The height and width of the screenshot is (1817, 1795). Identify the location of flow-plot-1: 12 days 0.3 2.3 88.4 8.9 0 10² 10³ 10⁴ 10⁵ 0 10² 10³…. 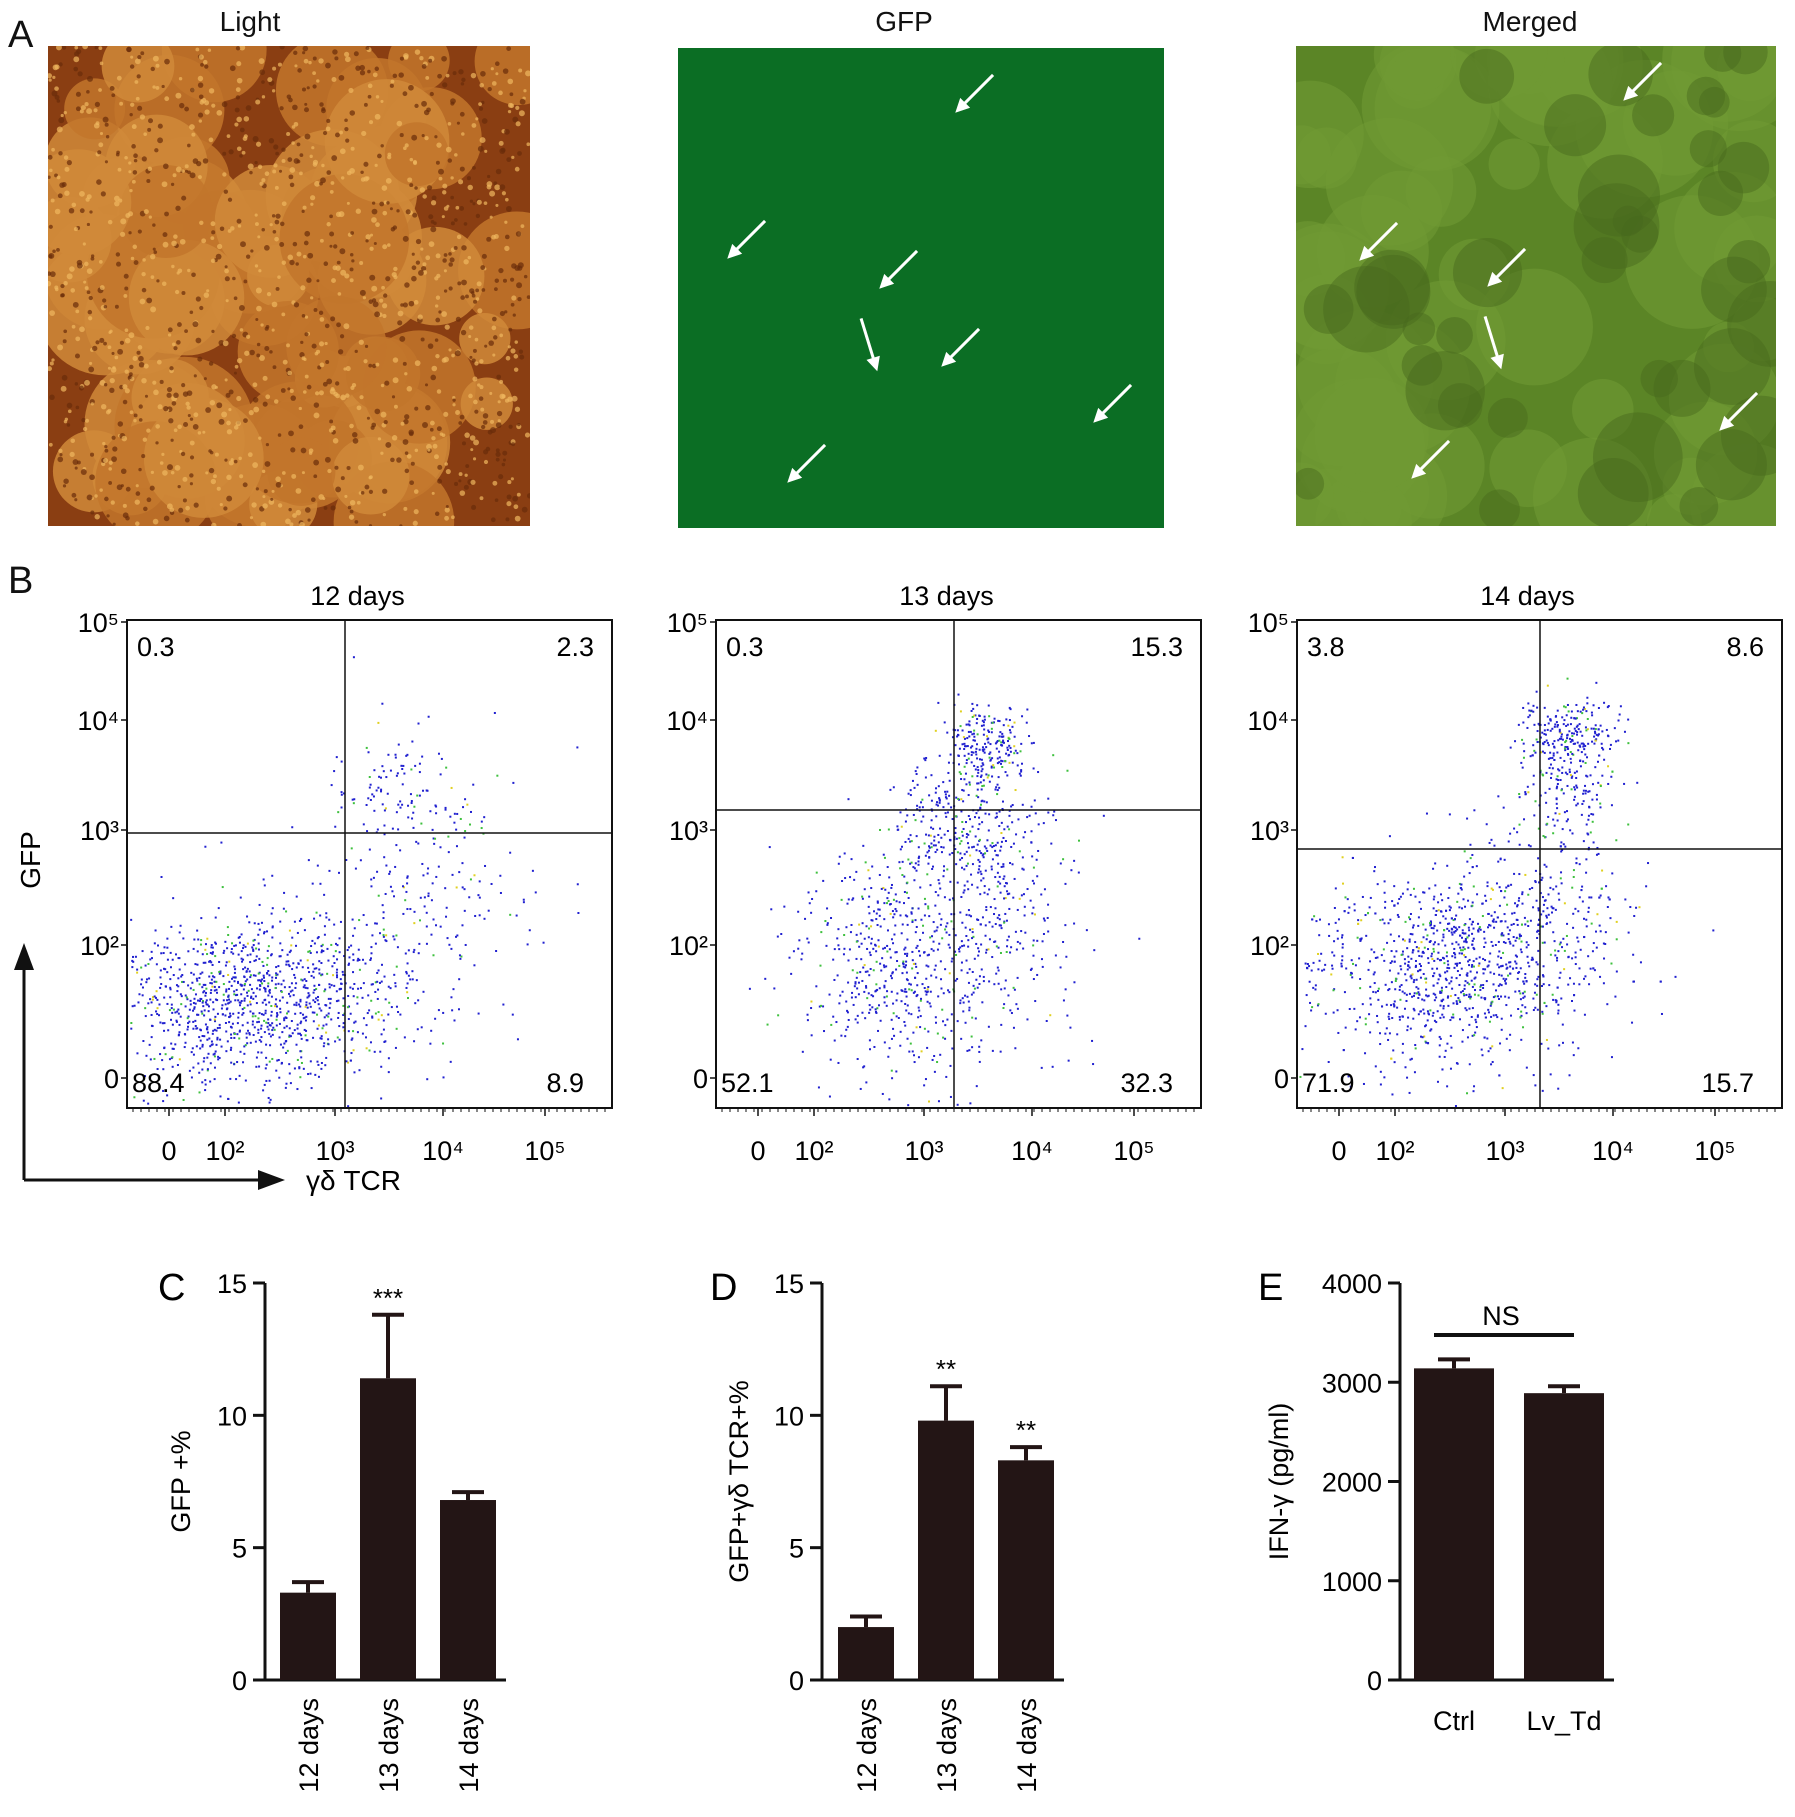
(345, 873).